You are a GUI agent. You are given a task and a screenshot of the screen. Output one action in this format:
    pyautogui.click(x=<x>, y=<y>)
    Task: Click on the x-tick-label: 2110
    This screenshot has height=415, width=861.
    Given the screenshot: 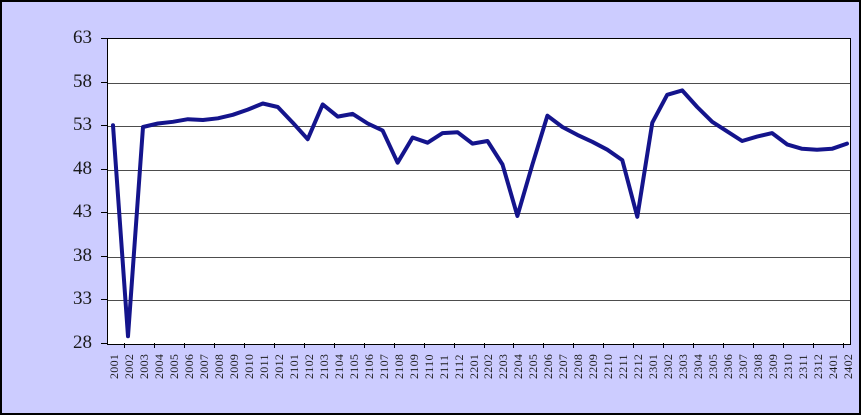 What is the action you would take?
    pyautogui.click(x=428, y=366)
    